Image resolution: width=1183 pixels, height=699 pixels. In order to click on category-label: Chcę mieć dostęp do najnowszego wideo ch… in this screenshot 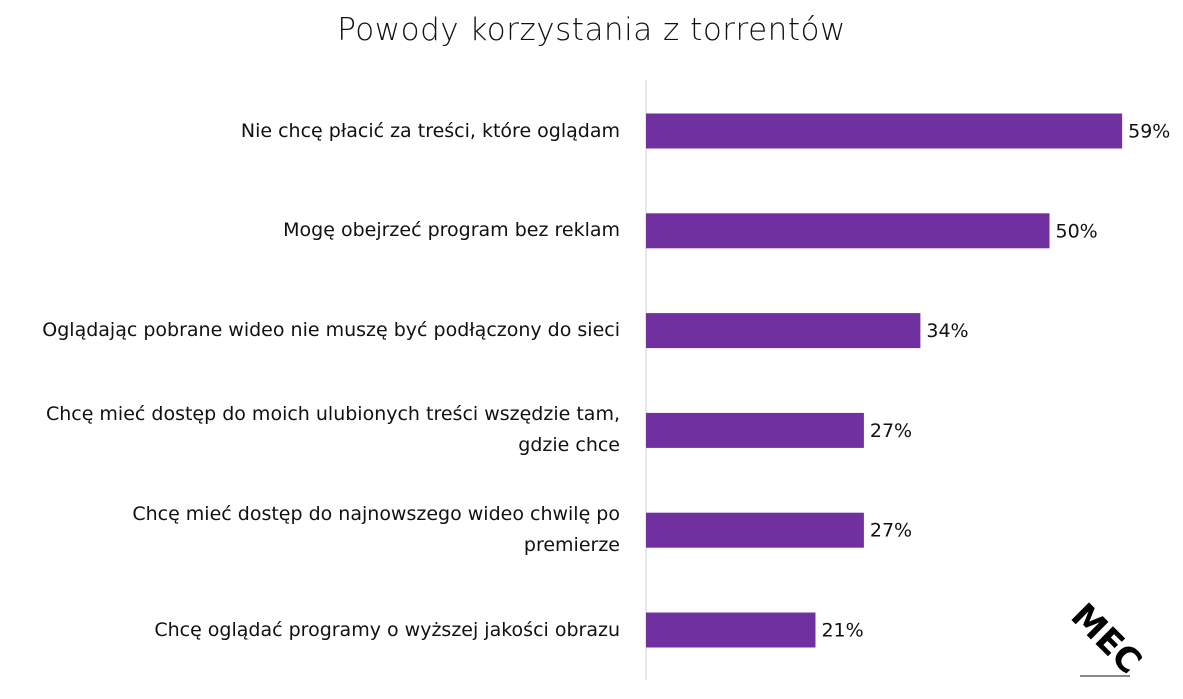, I will do `click(320, 530)`.